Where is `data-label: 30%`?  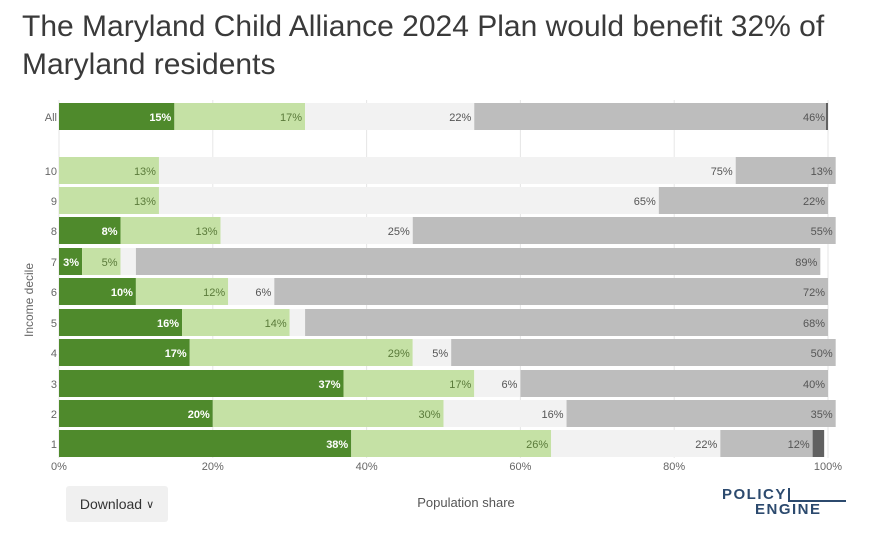
data-label: 30% is located at coordinates (429, 415).